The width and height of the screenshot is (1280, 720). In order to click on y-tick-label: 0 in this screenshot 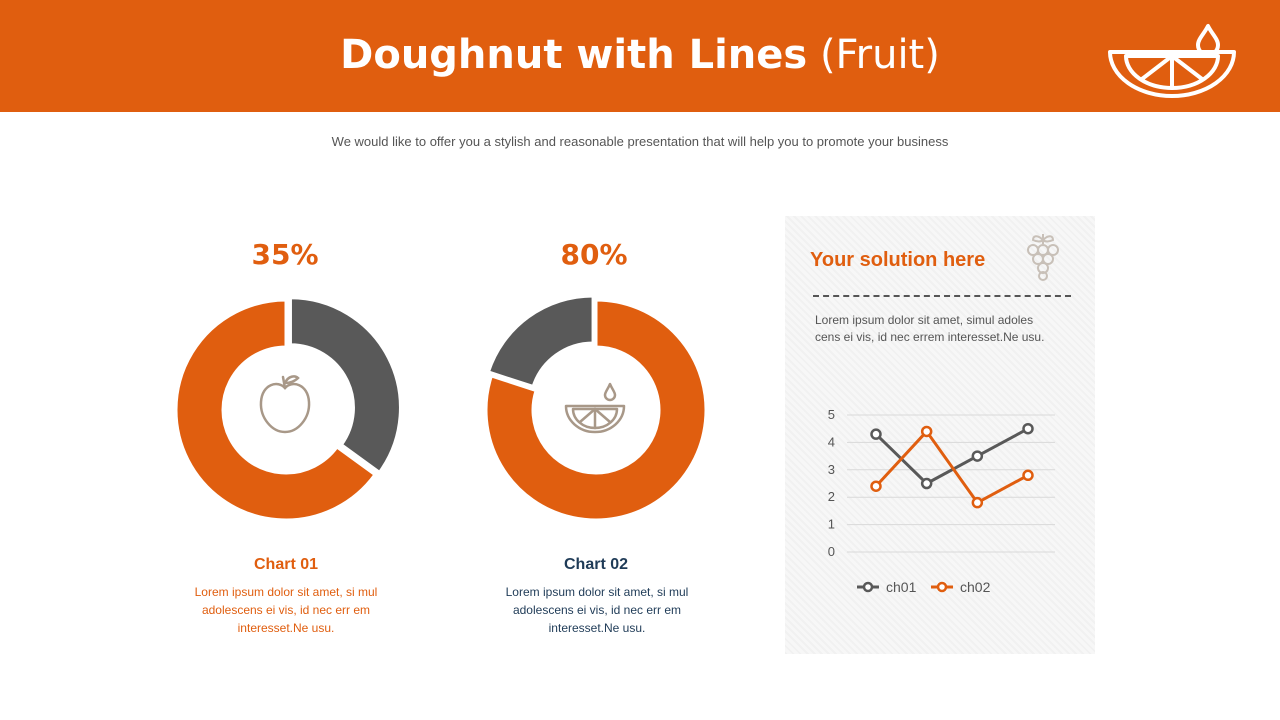, I will do `click(831, 551)`.